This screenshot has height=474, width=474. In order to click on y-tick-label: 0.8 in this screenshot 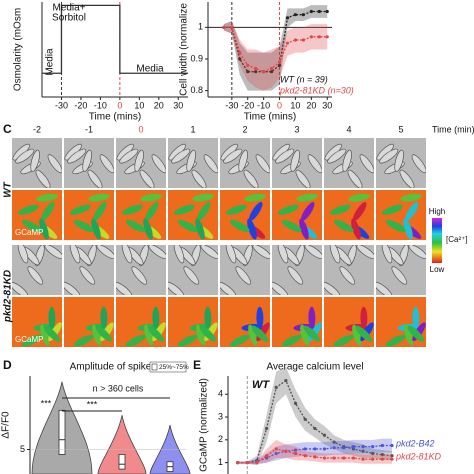, I will do `click(196, 90)`.